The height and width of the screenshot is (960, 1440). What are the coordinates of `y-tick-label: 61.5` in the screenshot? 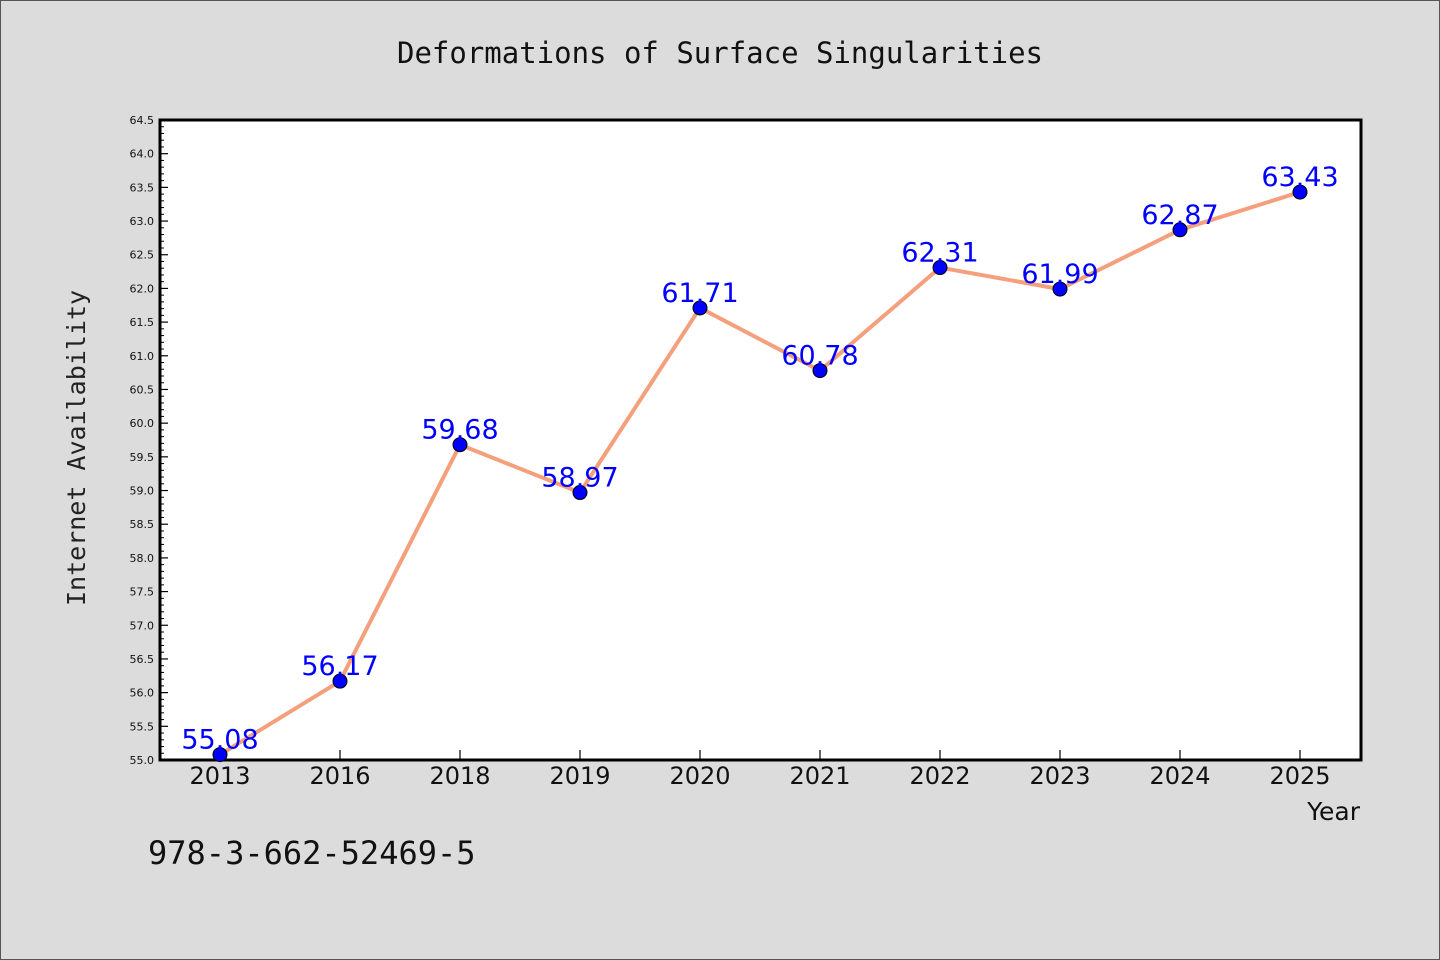 It's located at (142, 322).